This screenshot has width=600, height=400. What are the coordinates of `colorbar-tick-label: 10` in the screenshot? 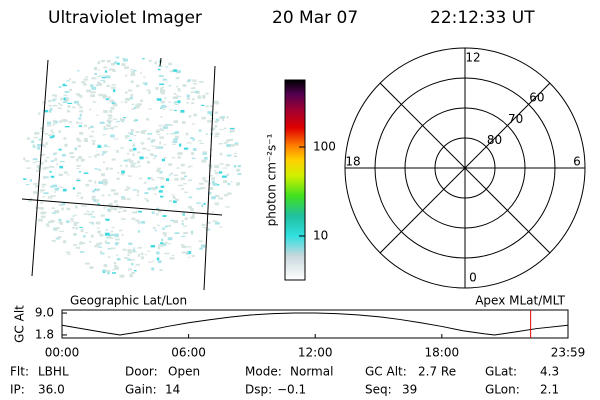 It's located at (320, 235).